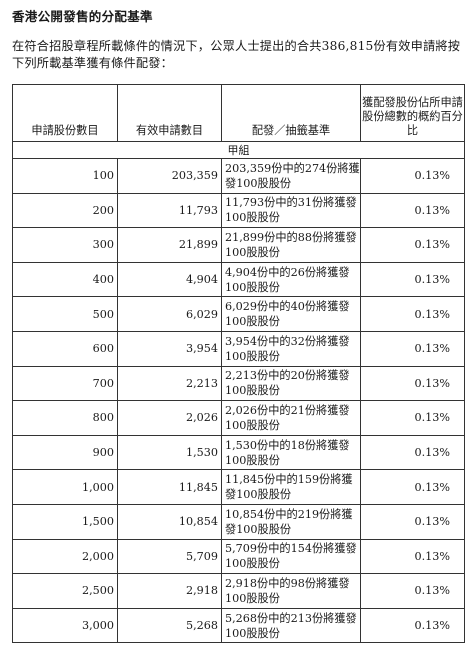  I want to click on cell-basis: 2,918份中的98份將獲發100股股份, so click(291, 591).